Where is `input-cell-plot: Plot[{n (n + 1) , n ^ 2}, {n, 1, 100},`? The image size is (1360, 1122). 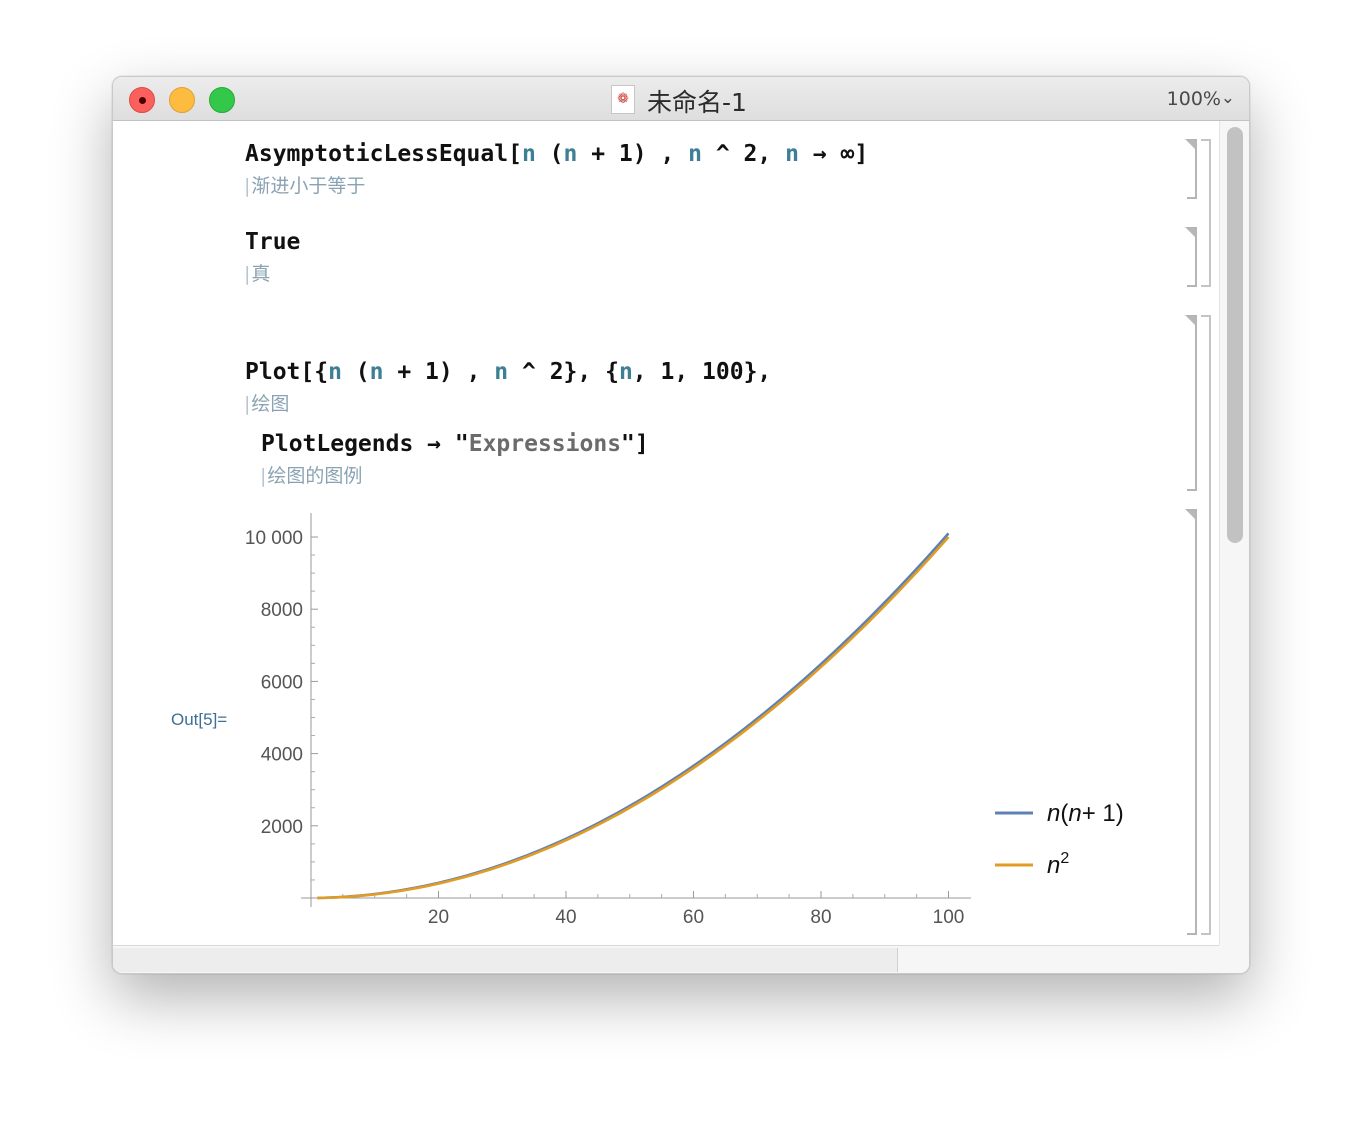 input-cell-plot: Plot[{n (n + 1) , n ^ 2}, {n, 1, 100}, is located at coordinates (508, 372).